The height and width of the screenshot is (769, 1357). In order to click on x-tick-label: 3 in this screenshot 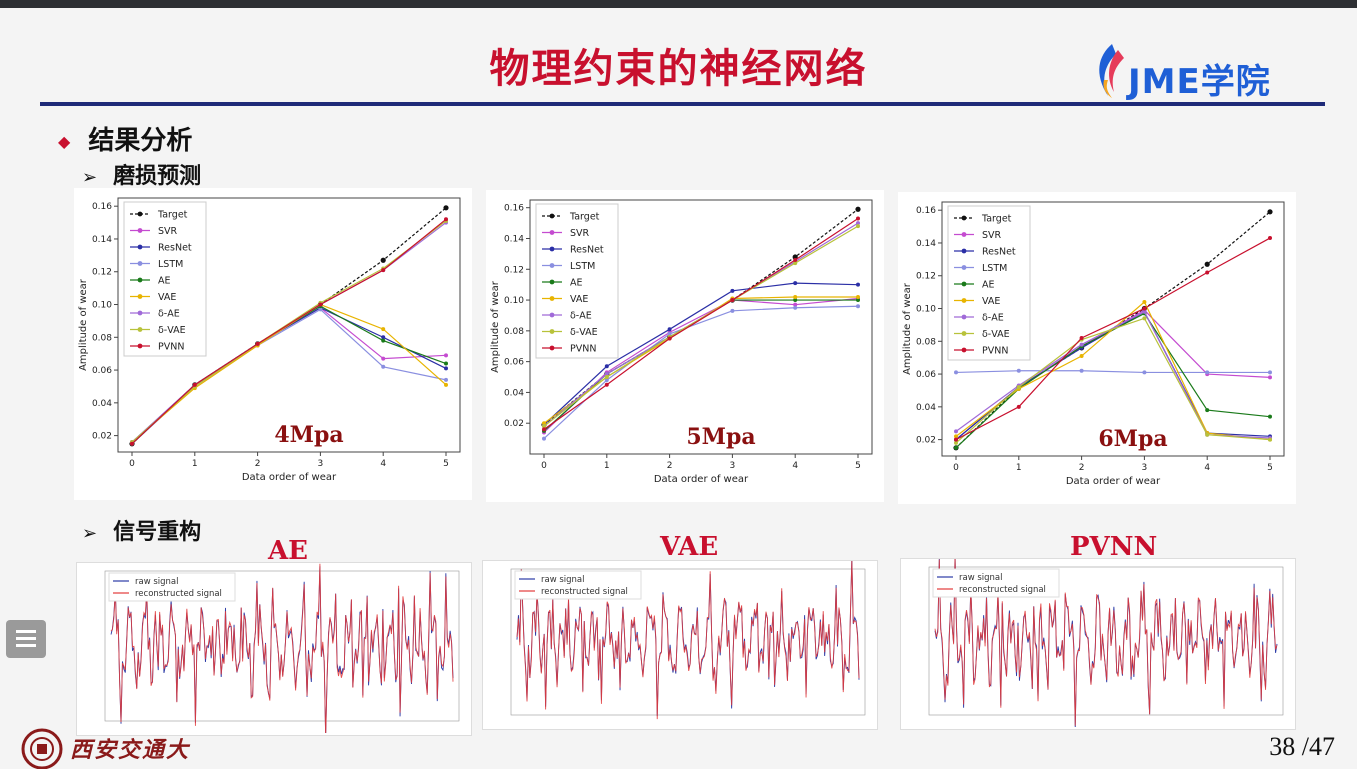, I will do `click(1145, 468)`.